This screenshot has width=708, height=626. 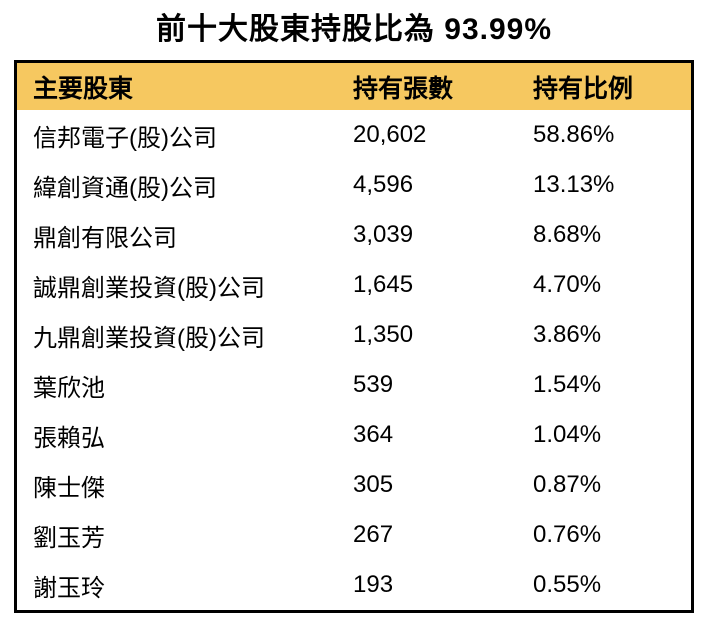 What do you see at coordinates (567, 334) in the screenshot?
I see `holding-ratio: 3.86%` at bounding box center [567, 334].